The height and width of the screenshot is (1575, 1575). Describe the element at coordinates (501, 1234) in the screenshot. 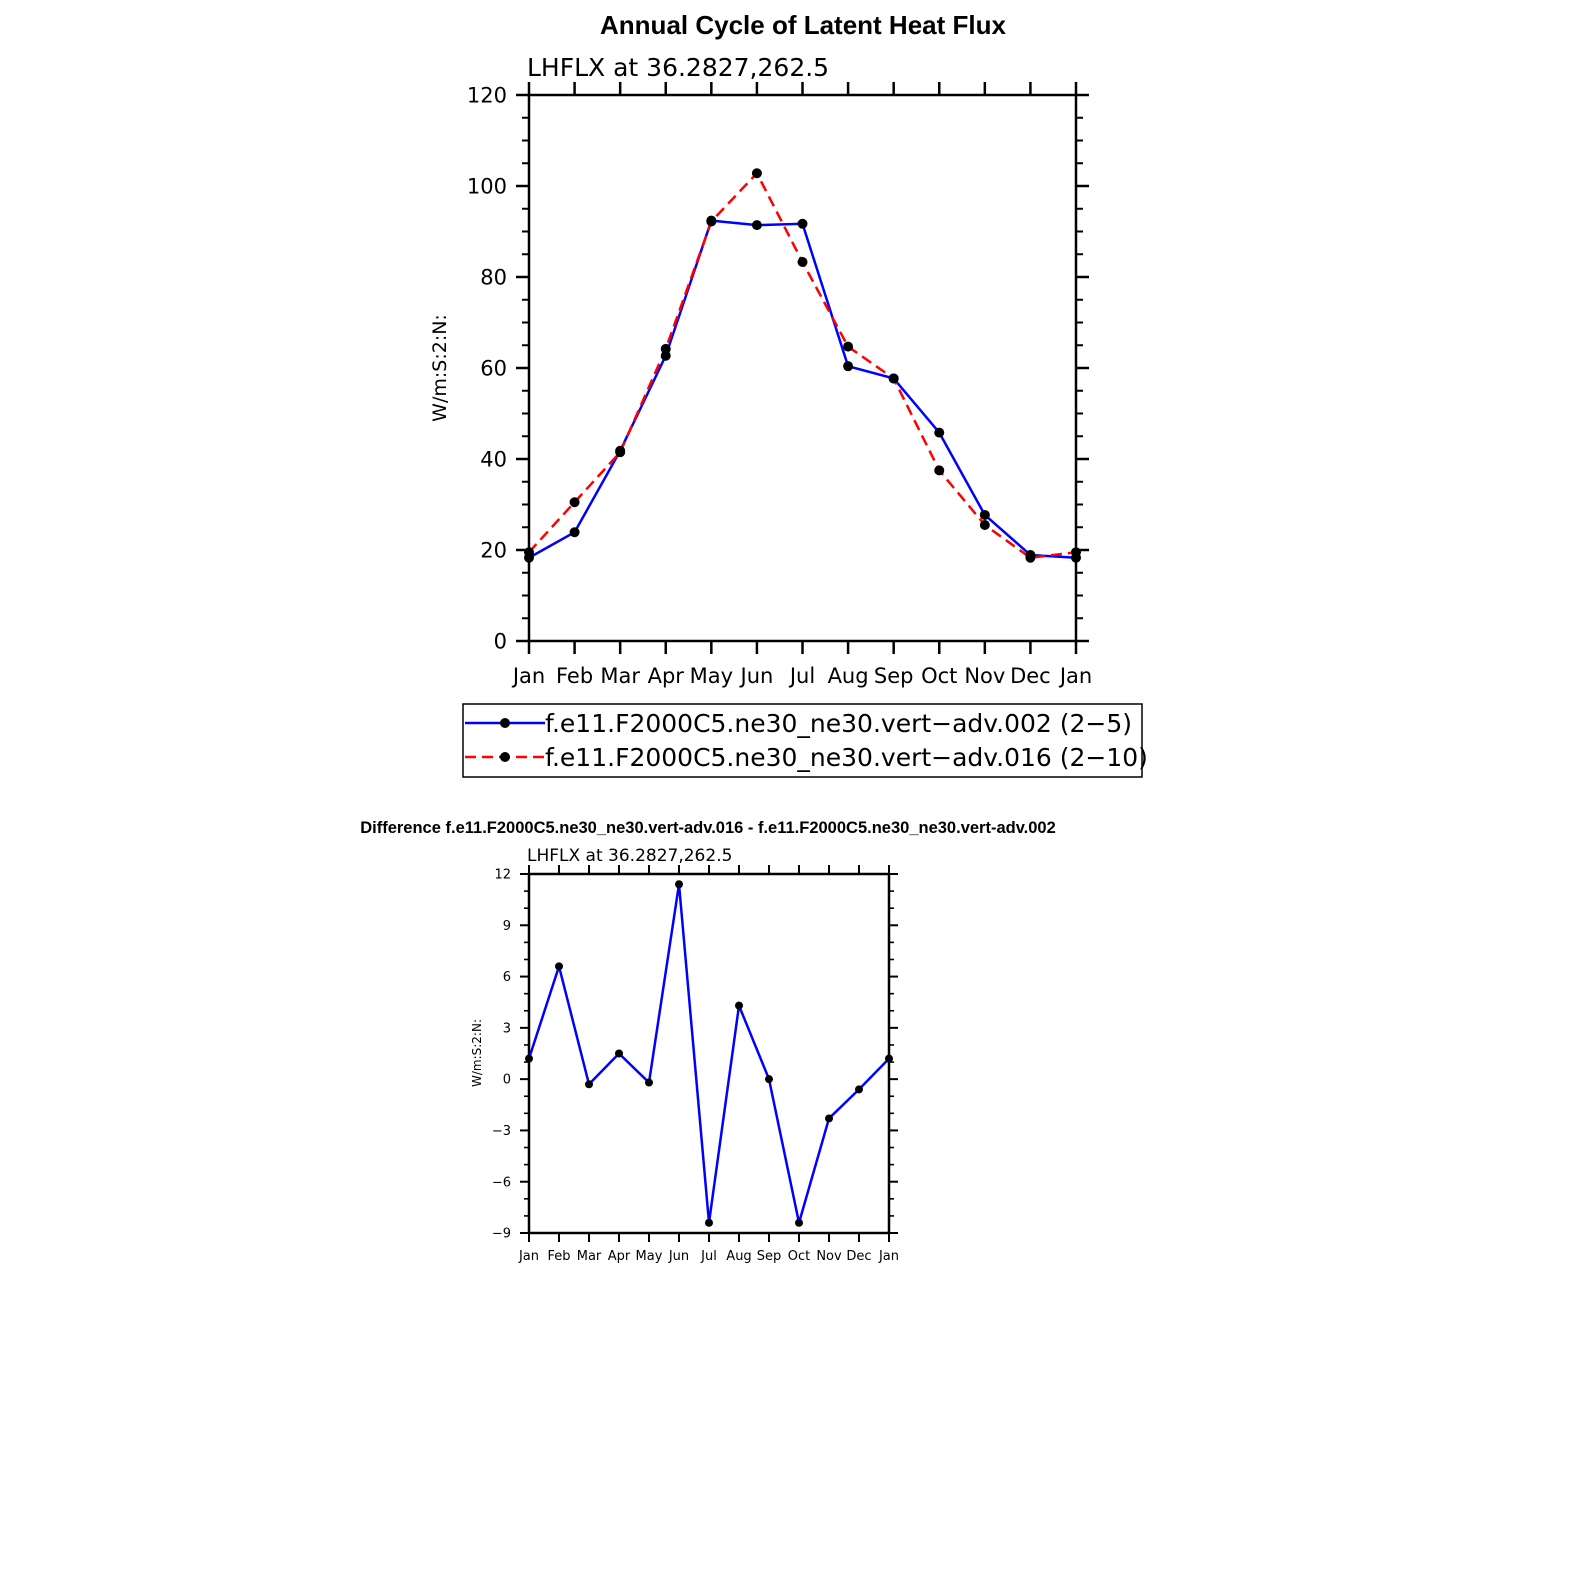

I see `difference-y-tick-label: −9` at that location.